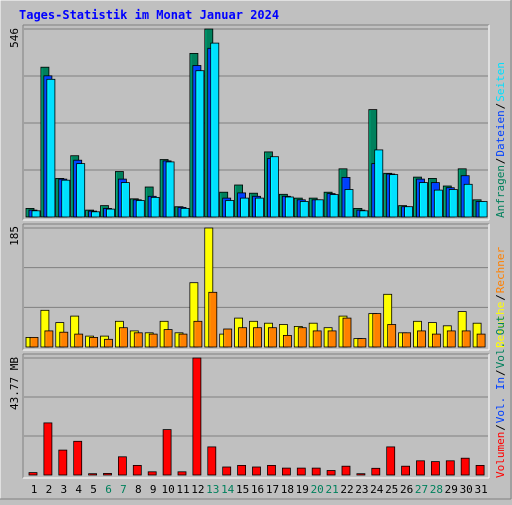 Image resolution: width=512 pixels, height=505 pixels. I want to click on x-tick-label-day-19: 19, so click(302, 489).